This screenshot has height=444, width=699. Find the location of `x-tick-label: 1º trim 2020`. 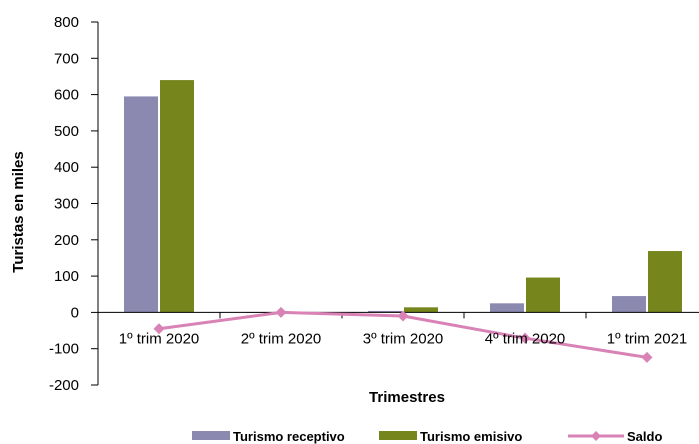

x-tick-label: 1º trim 2020 is located at coordinates (159, 338).